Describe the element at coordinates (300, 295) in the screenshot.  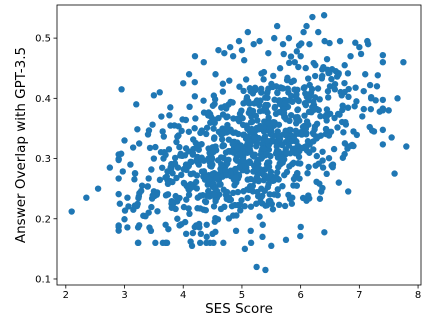
I see `x-tick-label: 6` at that location.